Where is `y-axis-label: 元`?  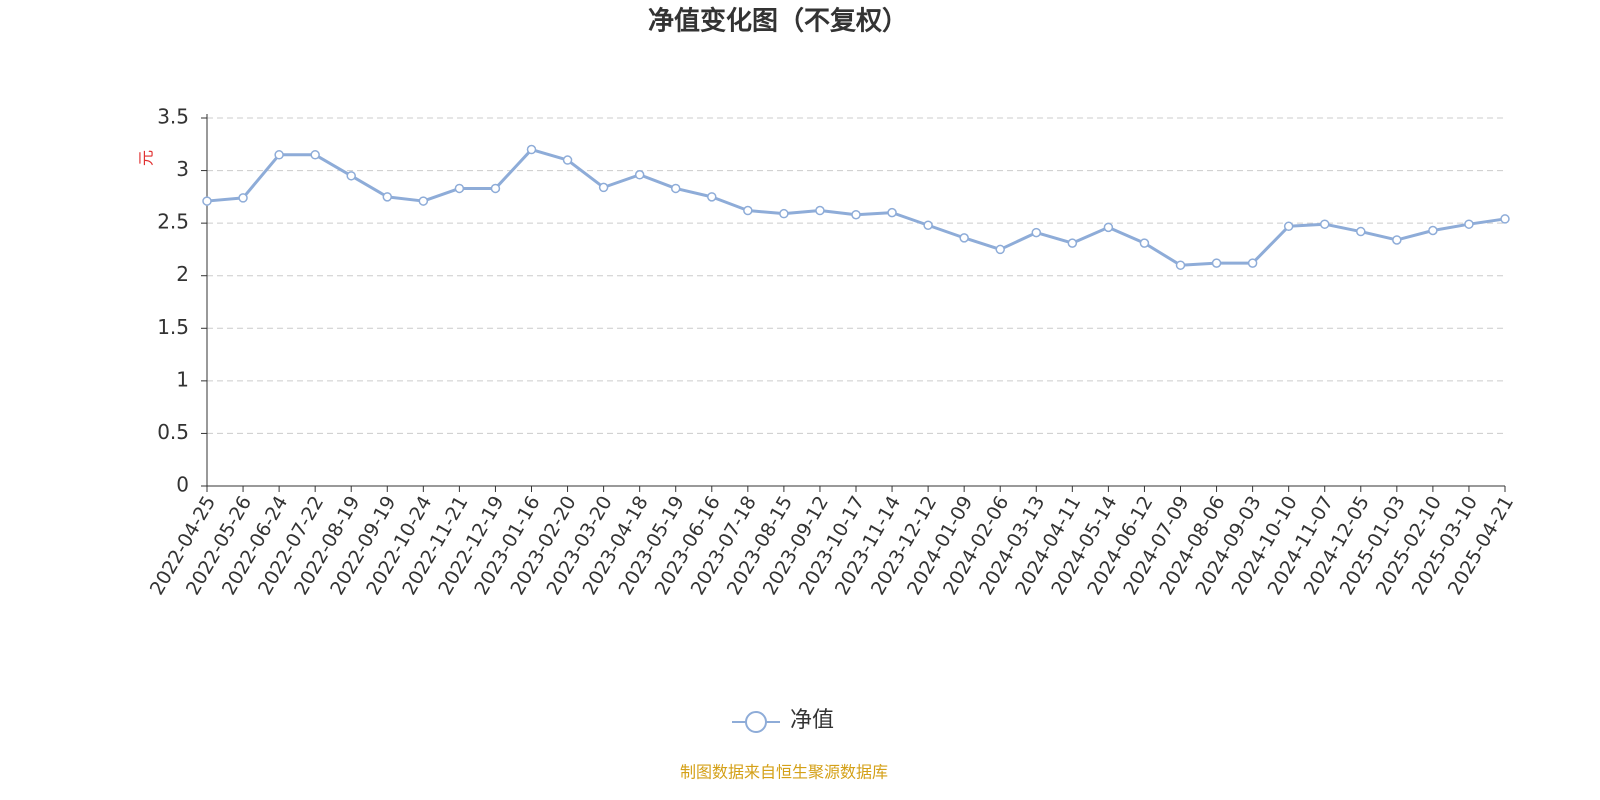
y-axis-label: 元 is located at coordinates (146, 158).